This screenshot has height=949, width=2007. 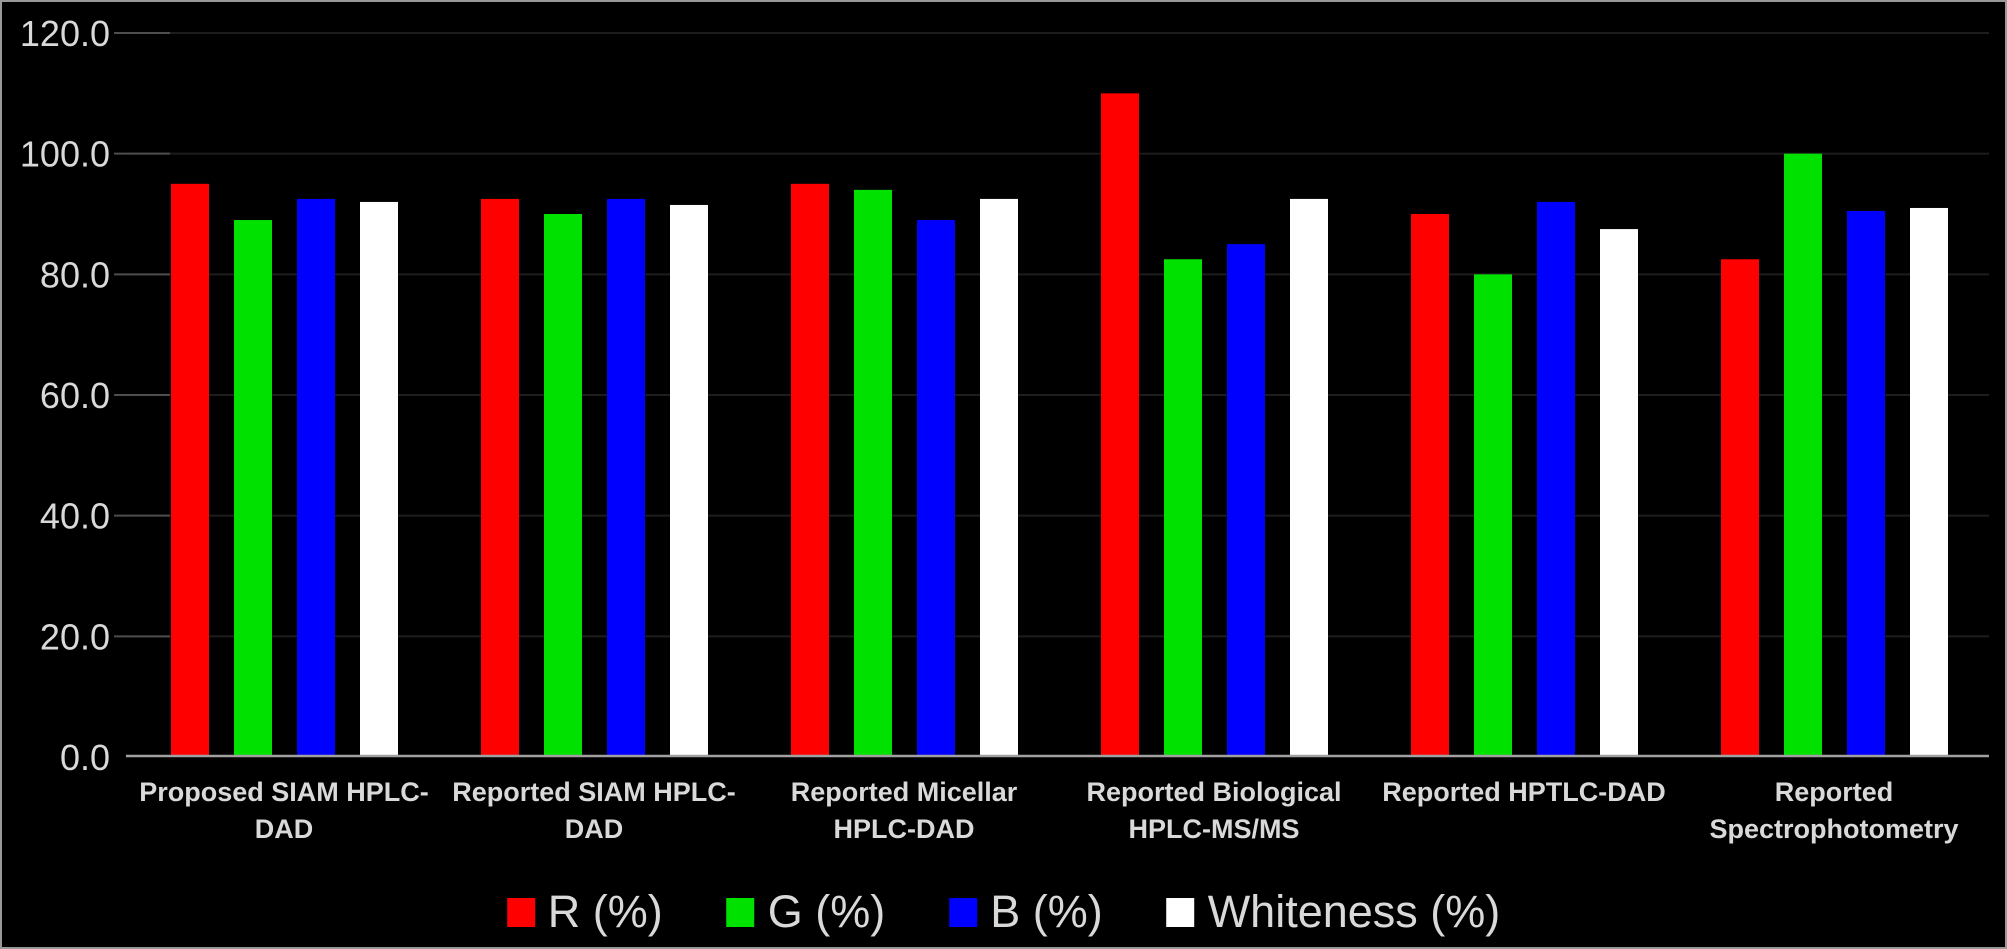 I want to click on y-axis-tick-label: 20.0, so click(x=75, y=636).